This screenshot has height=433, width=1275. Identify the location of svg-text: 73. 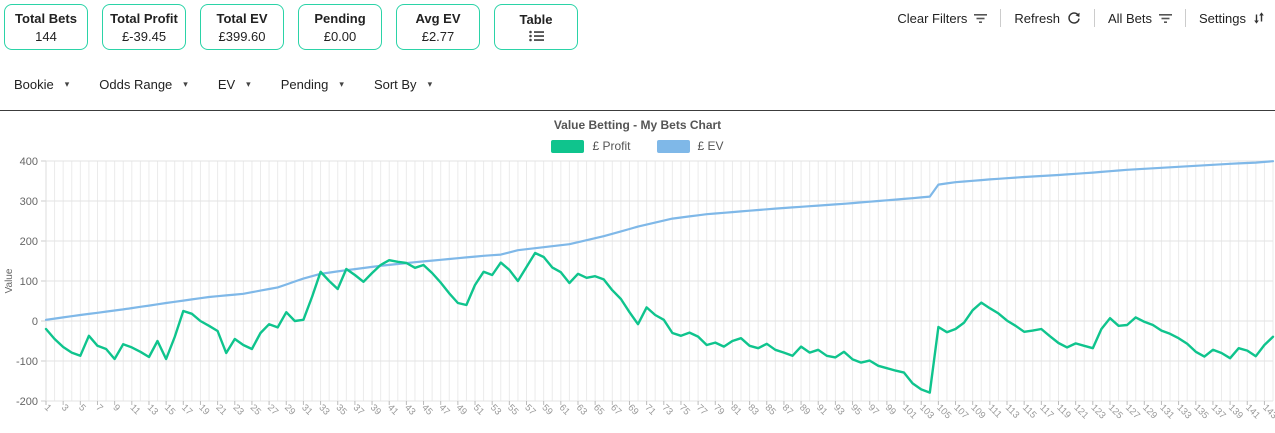
(667, 409).